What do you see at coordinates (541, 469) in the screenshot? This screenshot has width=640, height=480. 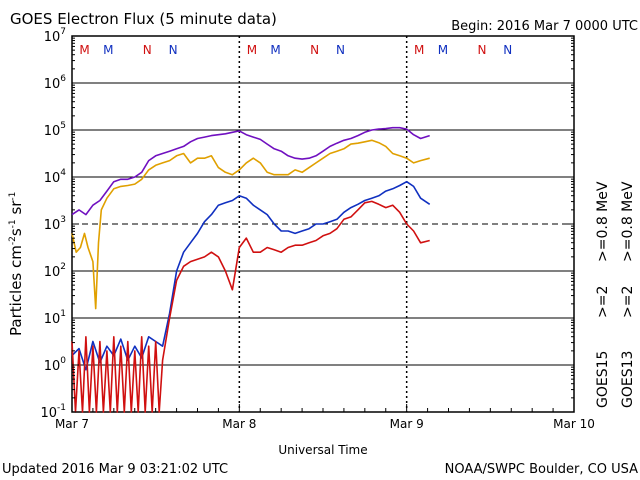 I see `credit-label: NOAA/SWPC Boulder, CO USA` at bounding box center [541, 469].